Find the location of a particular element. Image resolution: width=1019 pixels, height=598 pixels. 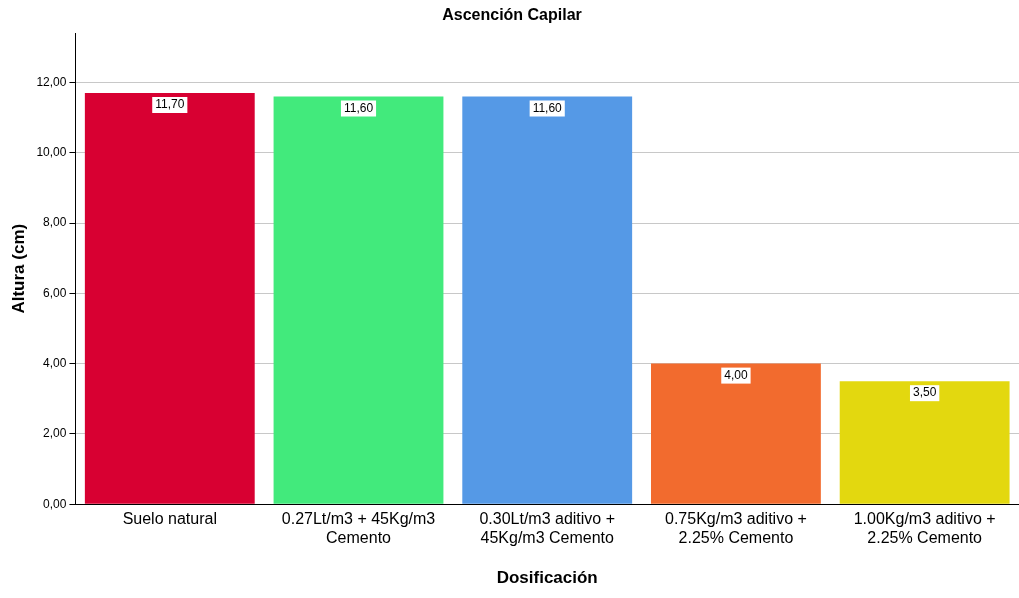

y-tick-label: 0,00 is located at coordinates (55, 503).